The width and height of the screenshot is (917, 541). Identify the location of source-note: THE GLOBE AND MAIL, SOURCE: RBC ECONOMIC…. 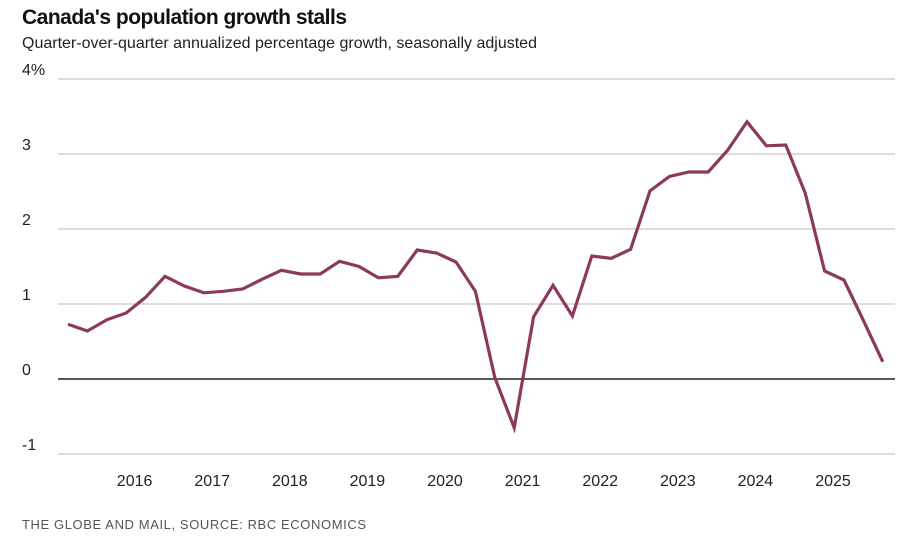
(194, 524).